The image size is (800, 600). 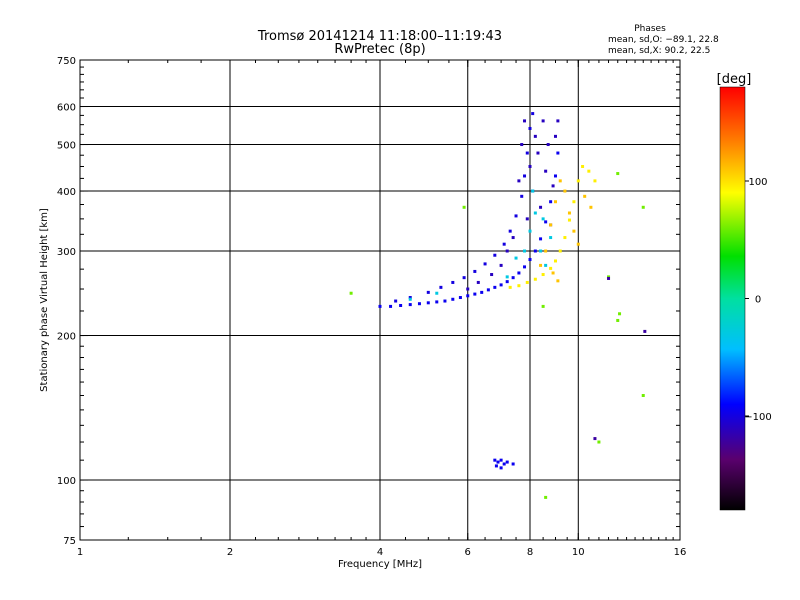 I want to click on y-tick-label: 300, so click(x=66, y=252).